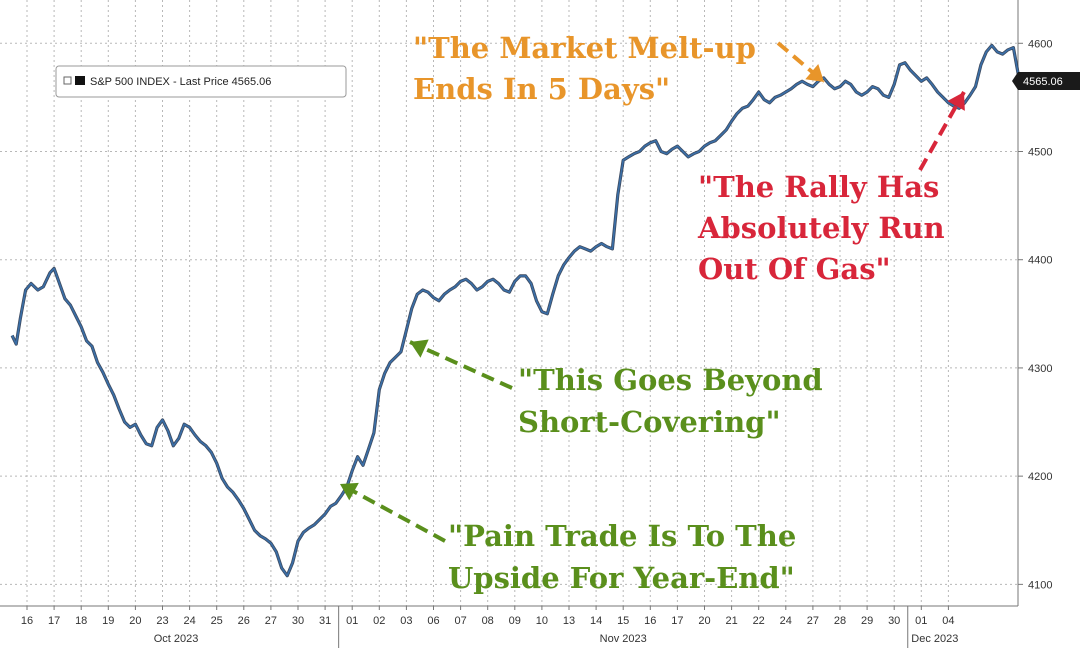 The height and width of the screenshot is (648, 1080). What do you see at coordinates (460, 621) in the screenshot?
I see `x-tick-label: 07` at bounding box center [460, 621].